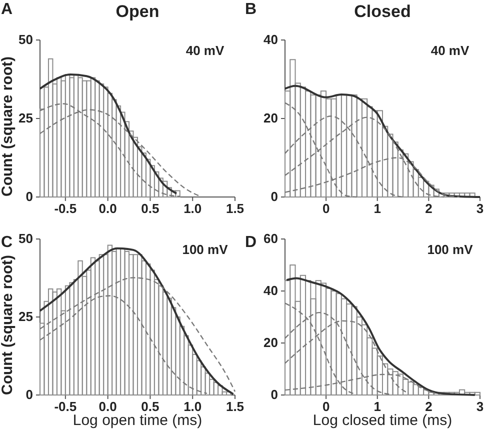  I want to click on chart-title: Open, so click(138, 11).